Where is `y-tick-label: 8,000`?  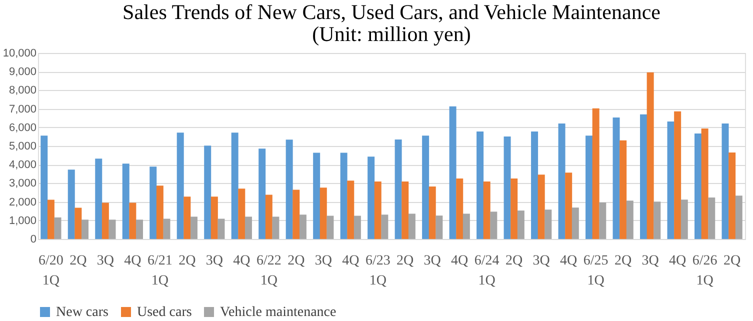
y-tick-label: 8,000 is located at coordinates (22, 90).